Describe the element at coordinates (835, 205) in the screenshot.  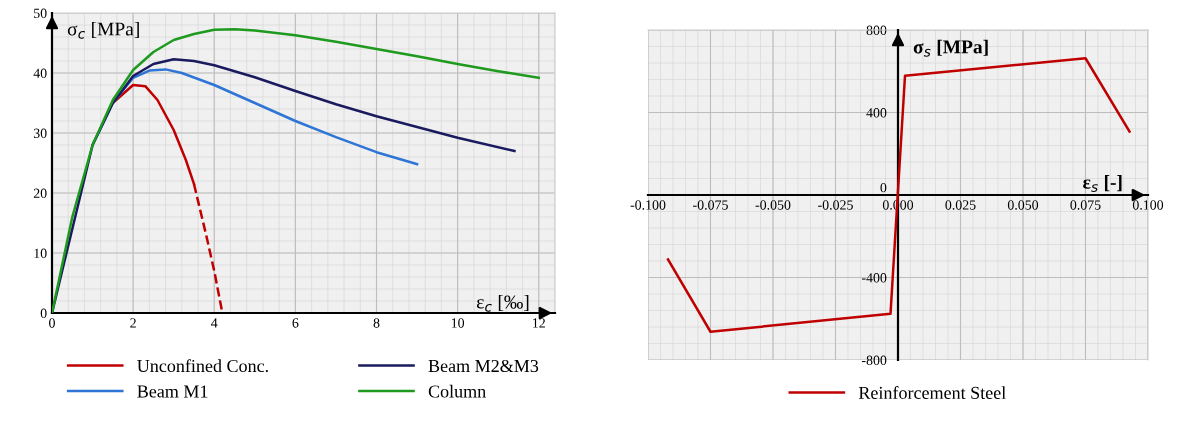
I see `x-tick-label: -0.025` at that location.